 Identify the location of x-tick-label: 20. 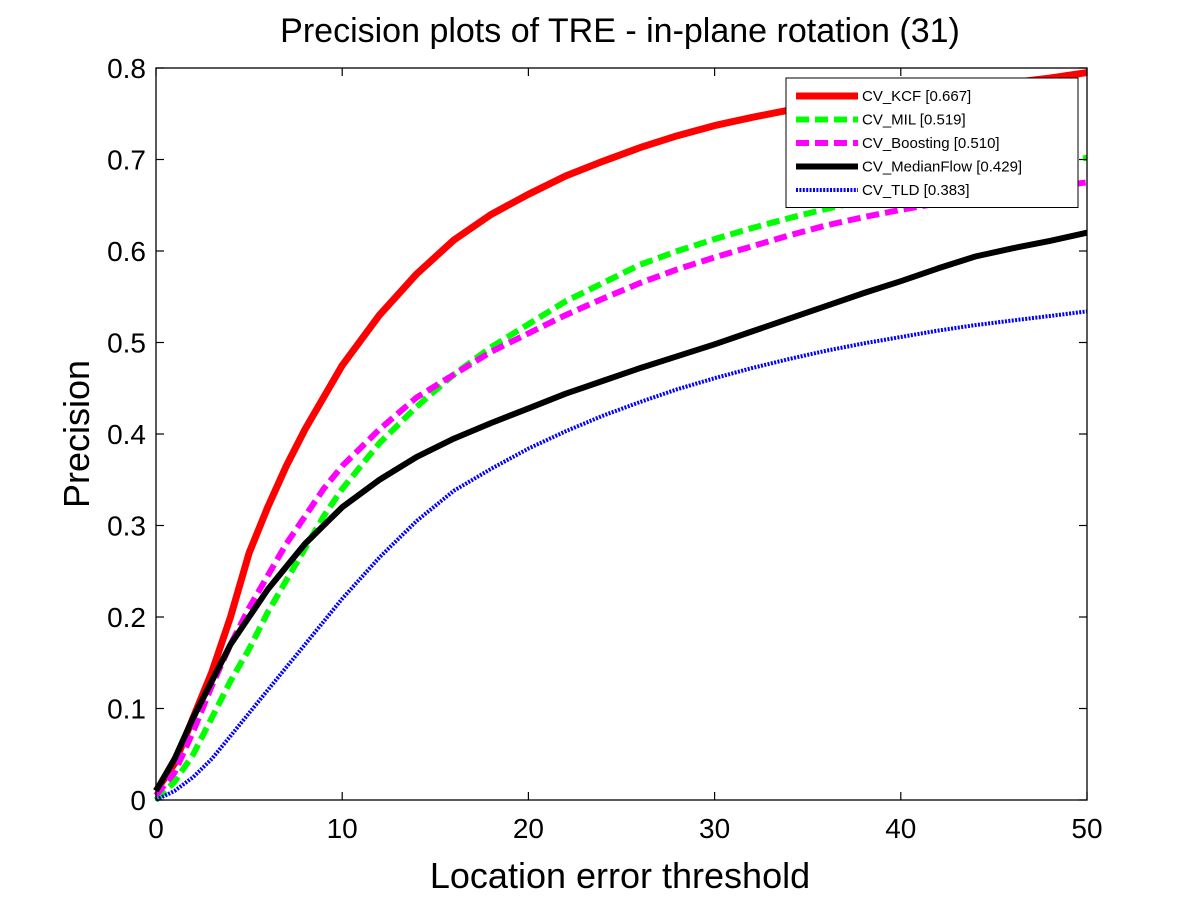
(528, 828).